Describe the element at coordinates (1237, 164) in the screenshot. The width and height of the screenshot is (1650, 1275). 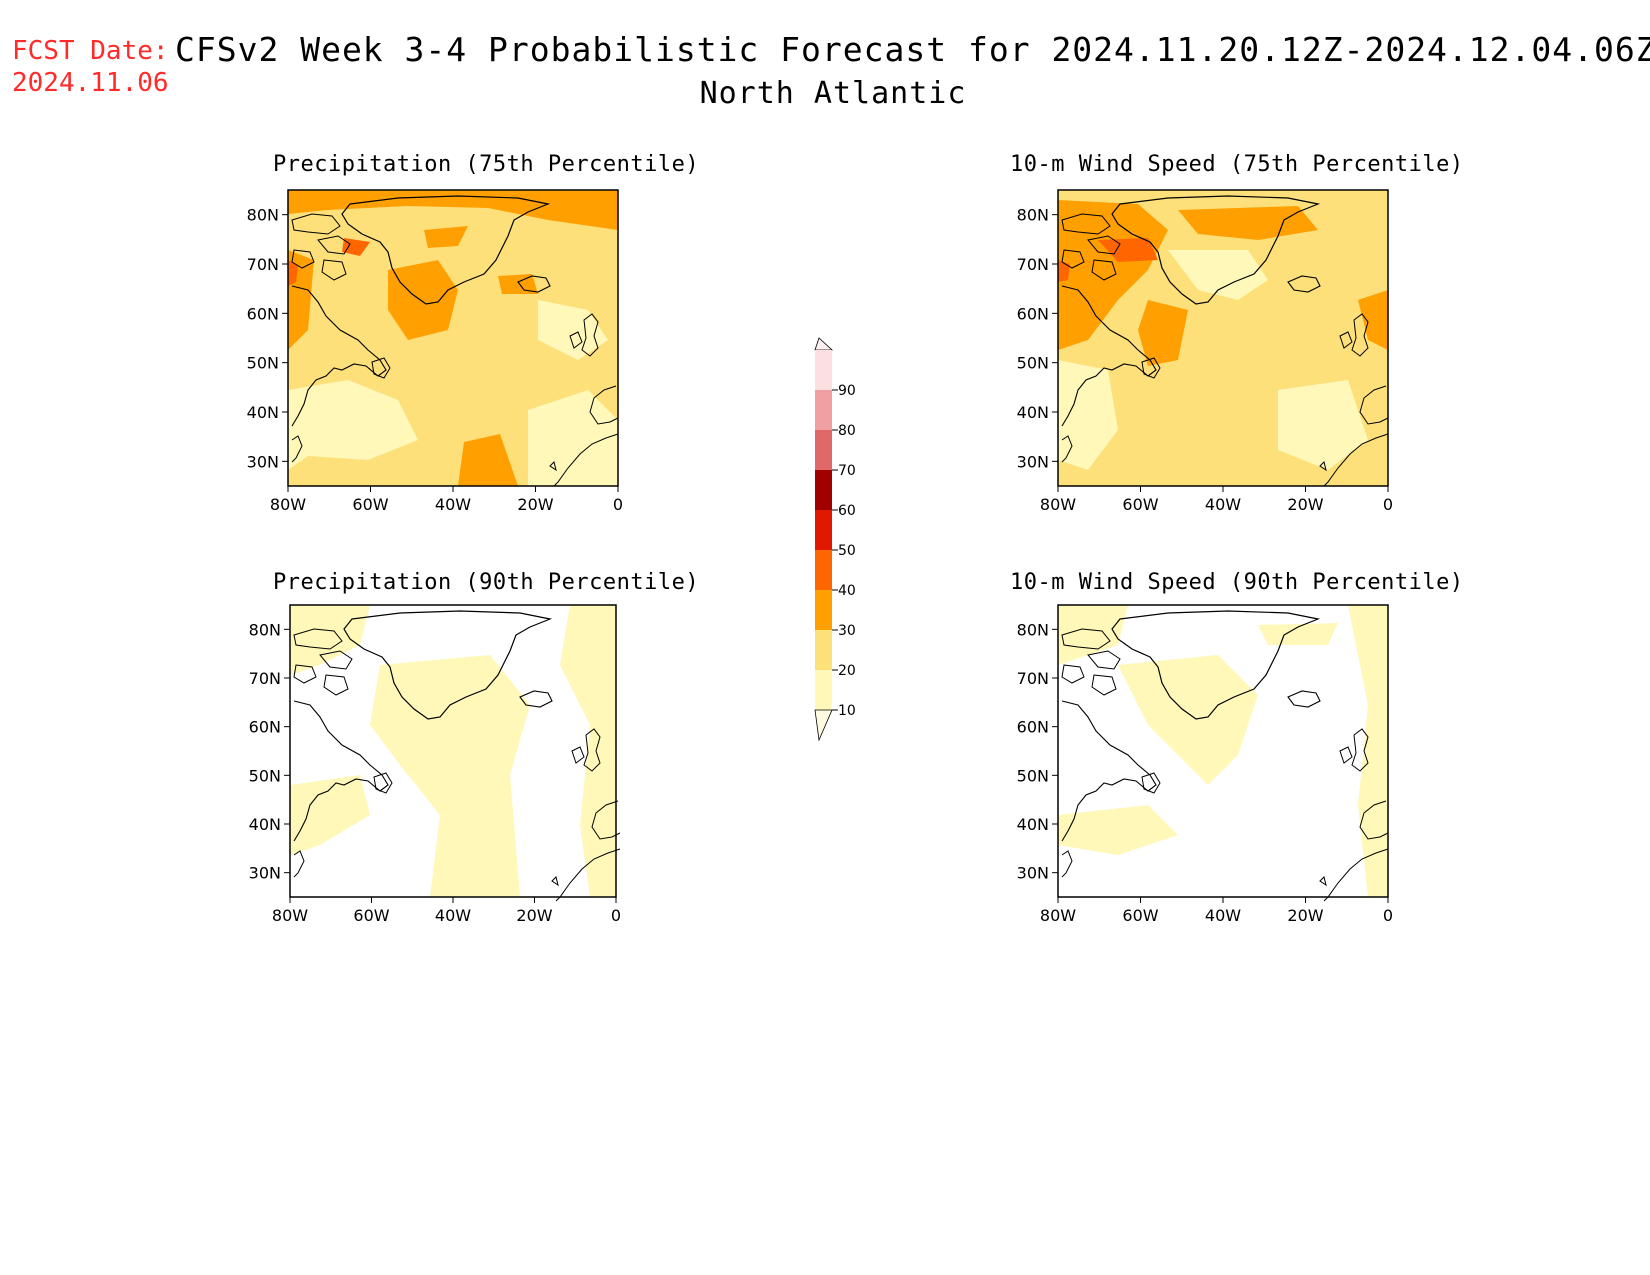
I see `panel-title-wind-75: 10-m Wind Speed (75th Percentile)` at that location.